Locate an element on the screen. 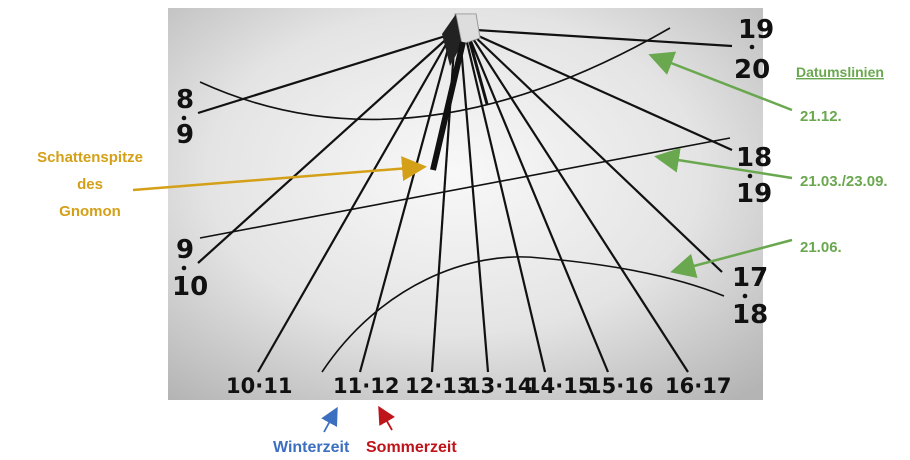 The width and height of the screenshot is (910, 460). date-label-winter-solstice: 21.12. is located at coordinates (821, 116).